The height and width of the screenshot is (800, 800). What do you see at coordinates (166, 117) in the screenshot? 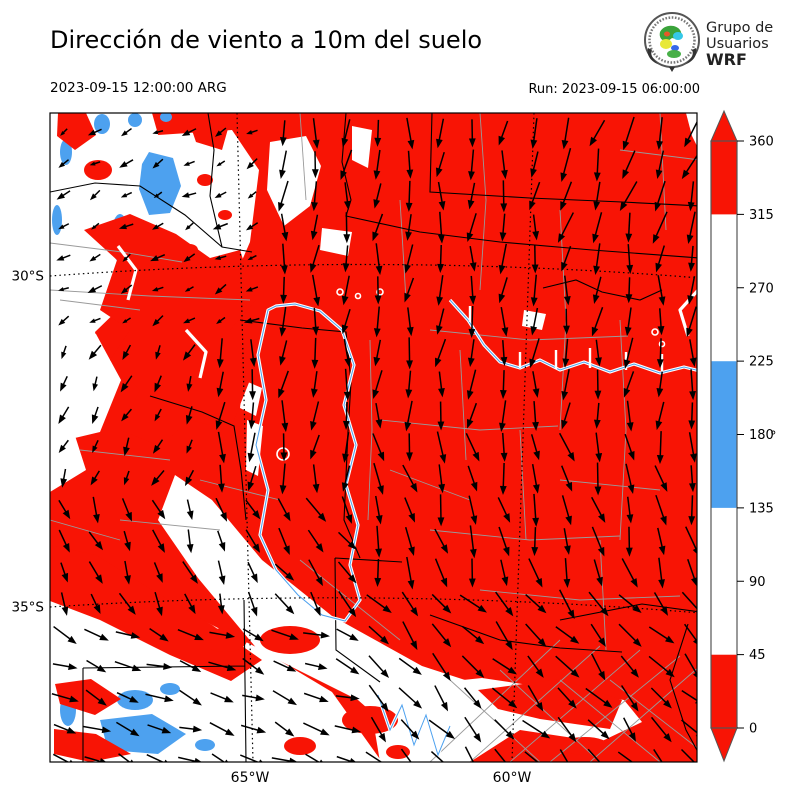
I see `wind-sector-blue` at bounding box center [166, 117].